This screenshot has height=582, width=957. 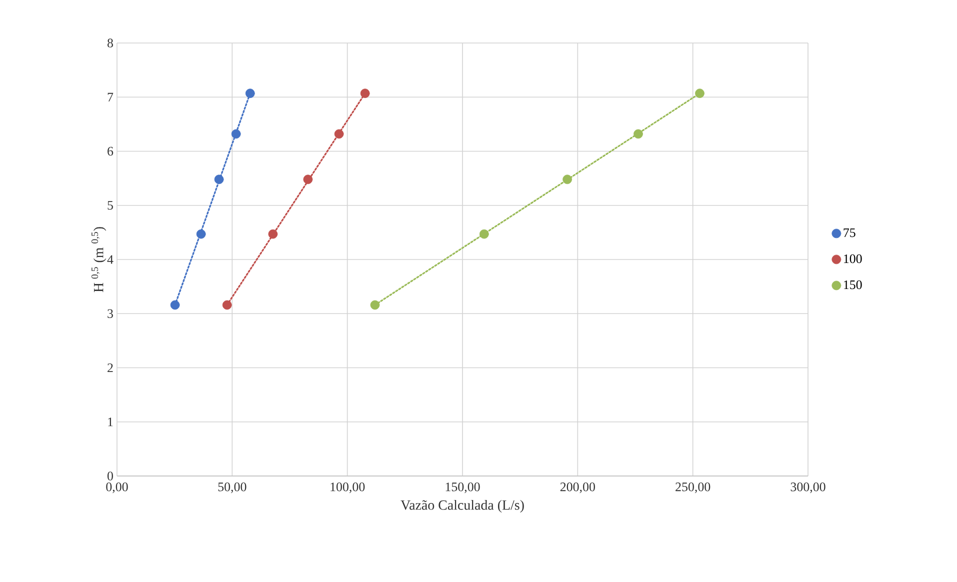 What do you see at coordinates (110, 313) in the screenshot?
I see `y-tick-label: 3` at bounding box center [110, 313].